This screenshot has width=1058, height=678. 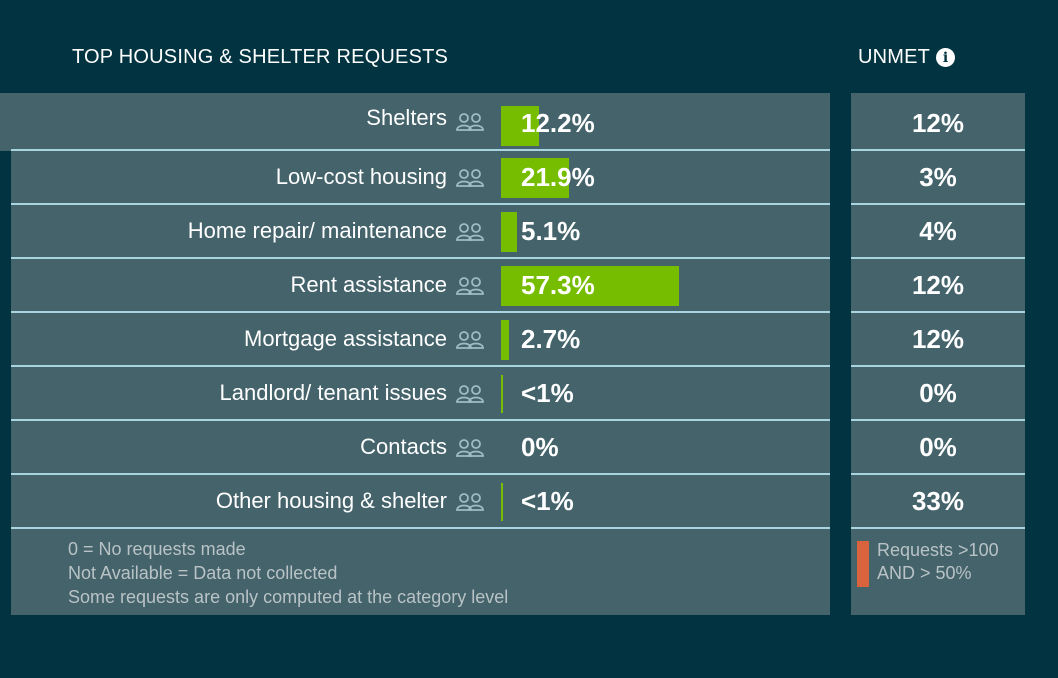 I want to click on bar-value: 0%, so click(x=540, y=446).